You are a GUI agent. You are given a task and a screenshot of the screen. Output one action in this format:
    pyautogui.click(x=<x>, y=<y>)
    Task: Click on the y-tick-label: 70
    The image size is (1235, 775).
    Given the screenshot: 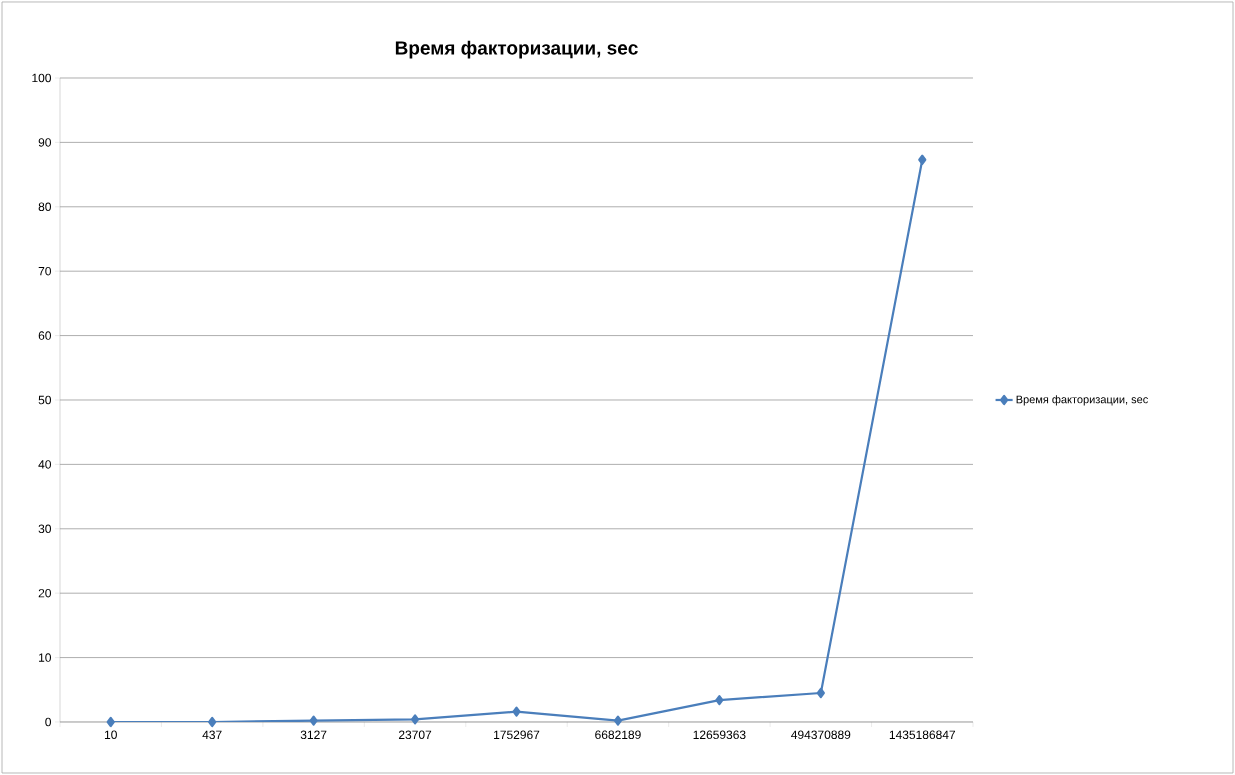 What is the action you would take?
    pyautogui.click(x=45, y=271)
    